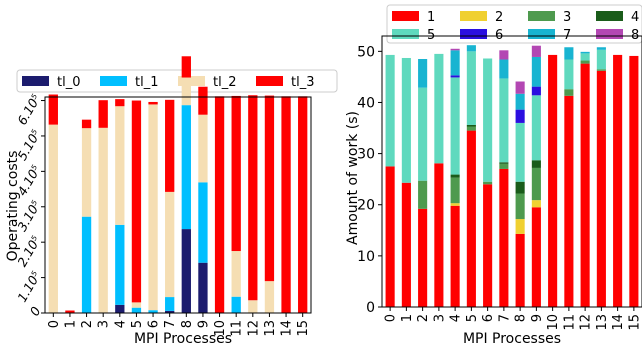 This screenshot has width=642, height=346. What do you see at coordinates (120, 324) in the screenshot?
I see `x-tick-label-4: 4` at bounding box center [120, 324].